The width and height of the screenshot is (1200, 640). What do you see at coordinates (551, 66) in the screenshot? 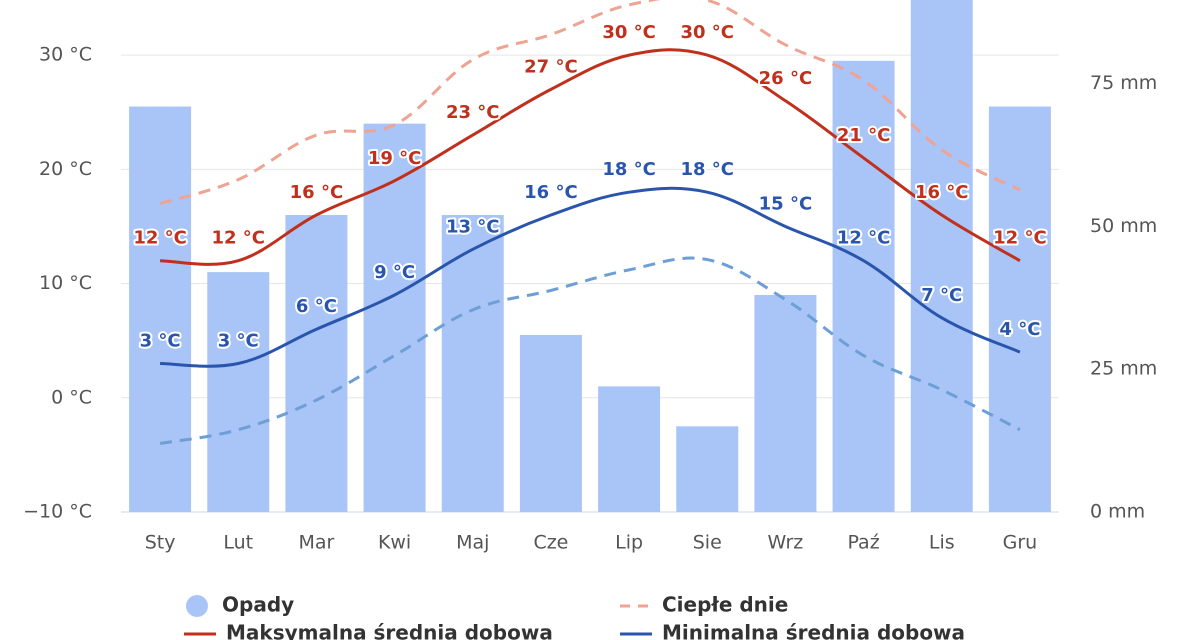
I see `value-label: 27 °C` at bounding box center [551, 66].